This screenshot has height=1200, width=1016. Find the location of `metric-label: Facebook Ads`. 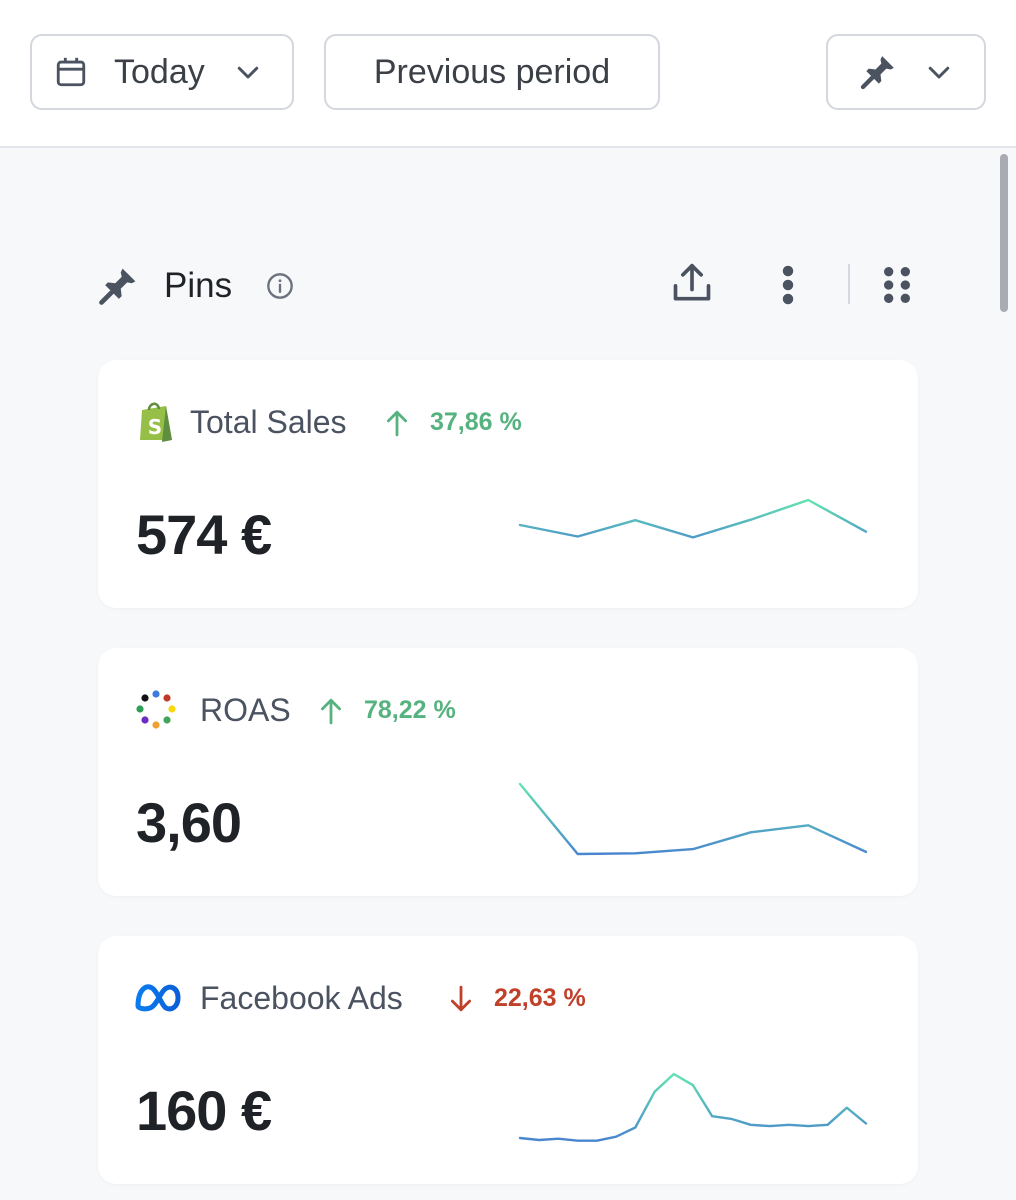

metric-label: Facebook Ads is located at coordinates (301, 998).